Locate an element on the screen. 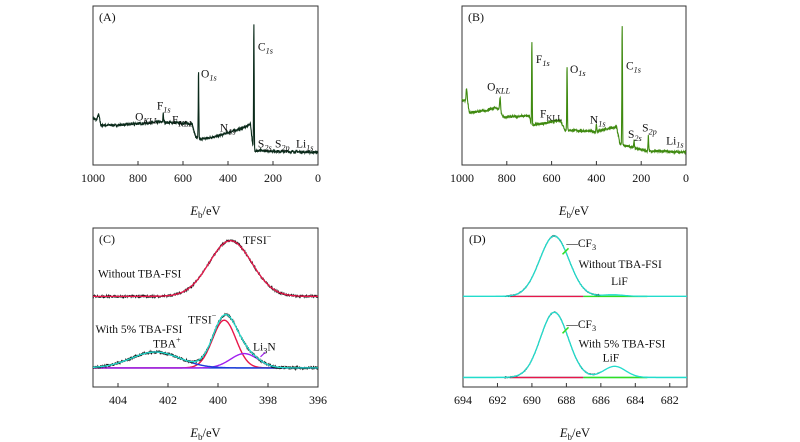 The width and height of the screenshot is (800, 442). x-tick-label: 1000 is located at coordinates (462, 178).